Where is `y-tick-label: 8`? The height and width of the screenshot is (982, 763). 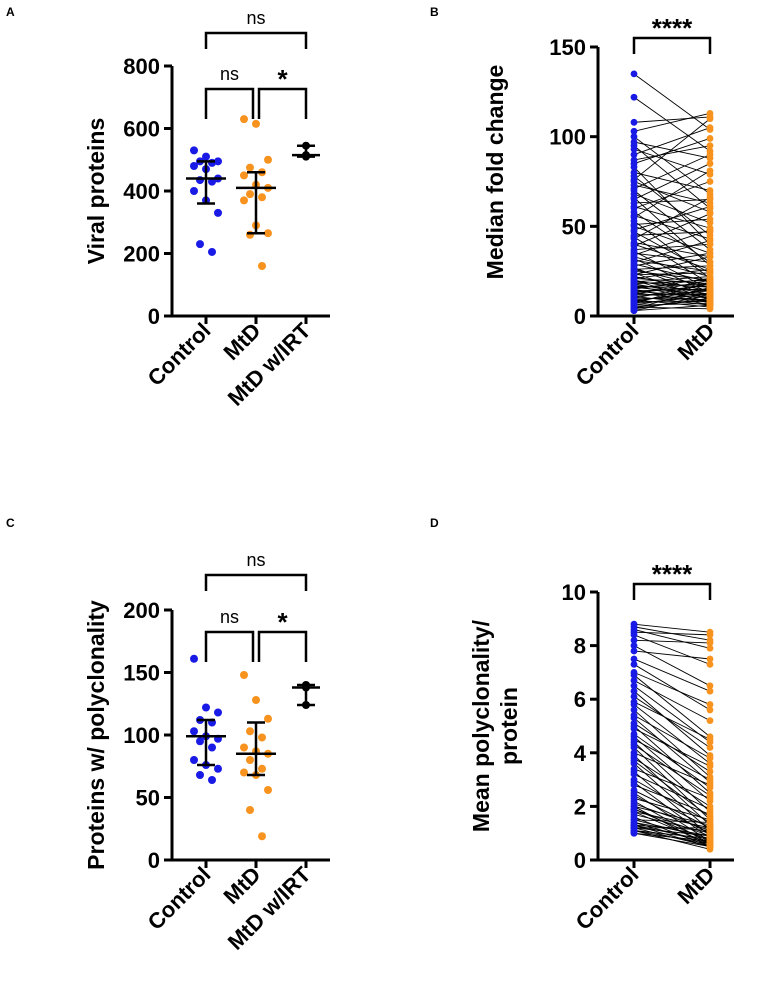
y-tick-label: 8 is located at coordinates (580, 646).